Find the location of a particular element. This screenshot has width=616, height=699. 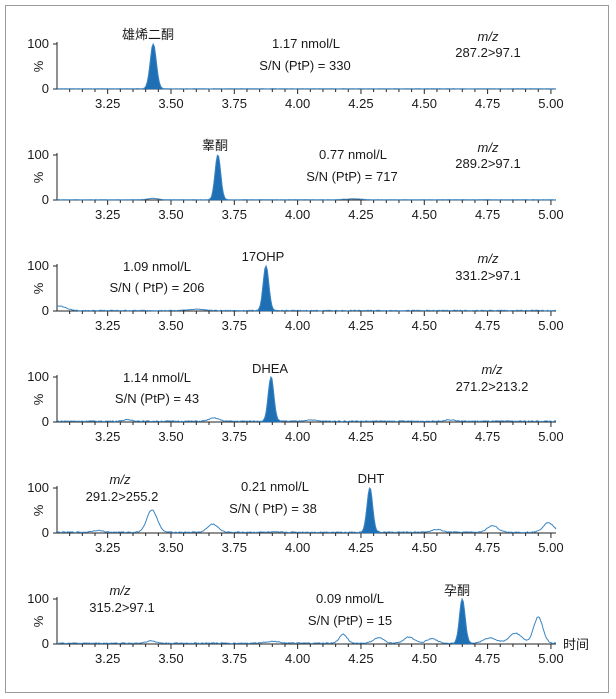

mrm-transition-label: 291.2>255.2 is located at coordinates (122, 496).